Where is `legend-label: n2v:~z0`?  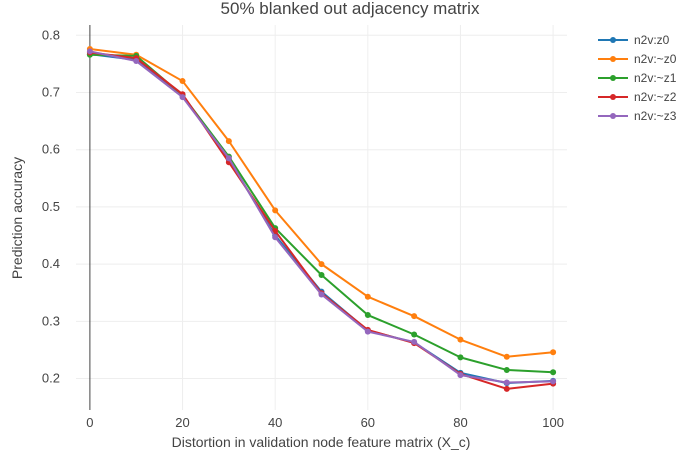 legend-label: n2v:~z0 is located at coordinates (655, 59).